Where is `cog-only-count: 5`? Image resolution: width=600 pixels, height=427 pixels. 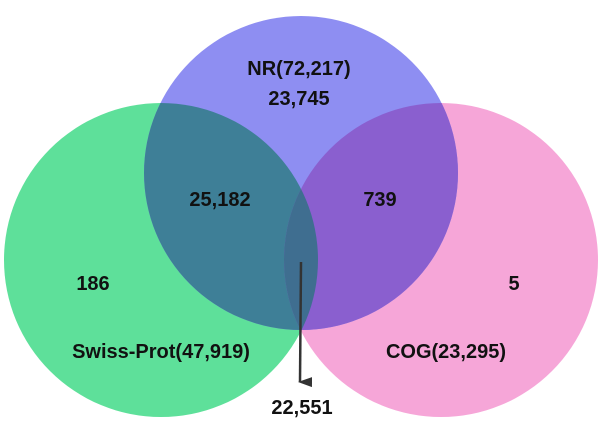 cog-only-count: 5 is located at coordinates (513, 284).